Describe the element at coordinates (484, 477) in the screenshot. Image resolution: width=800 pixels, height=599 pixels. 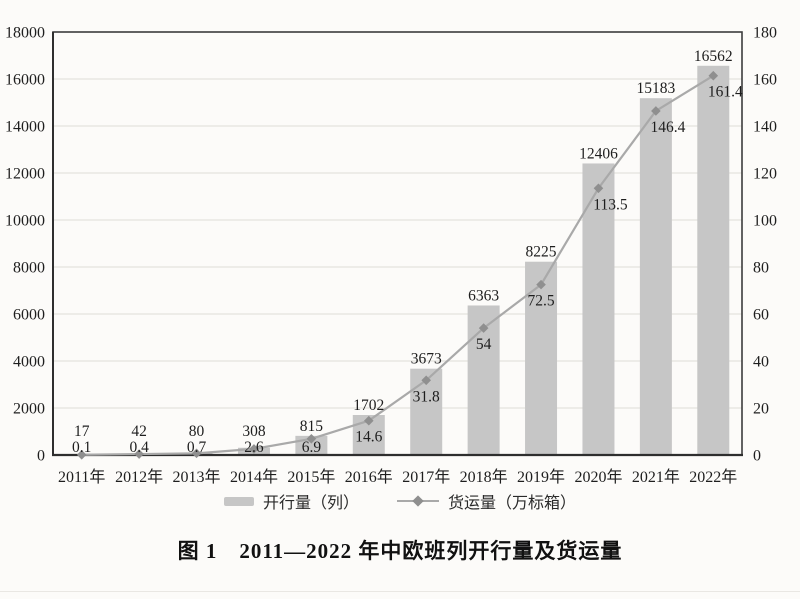
I see `x-axis-category-label: 2018年` at that location.